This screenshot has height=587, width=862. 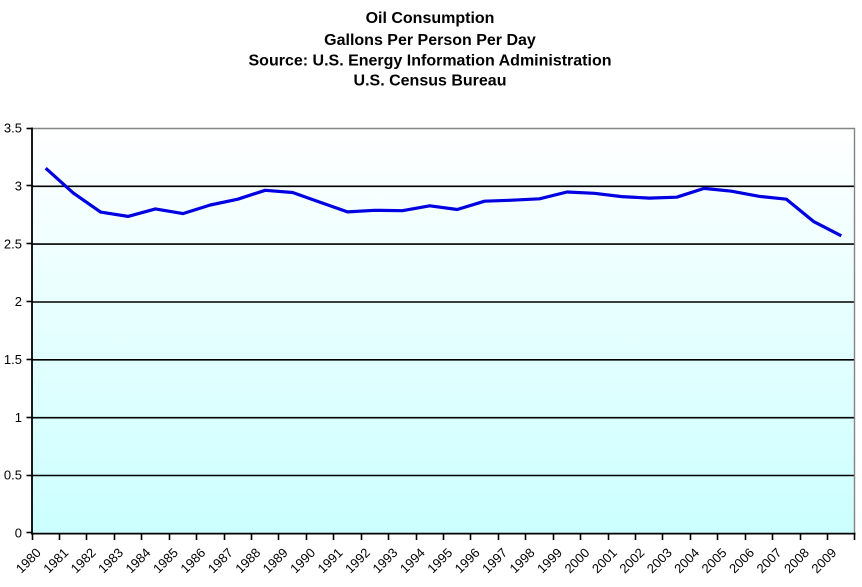 What do you see at coordinates (384, 560) in the screenshot?
I see `svg-text: 1993` at bounding box center [384, 560].